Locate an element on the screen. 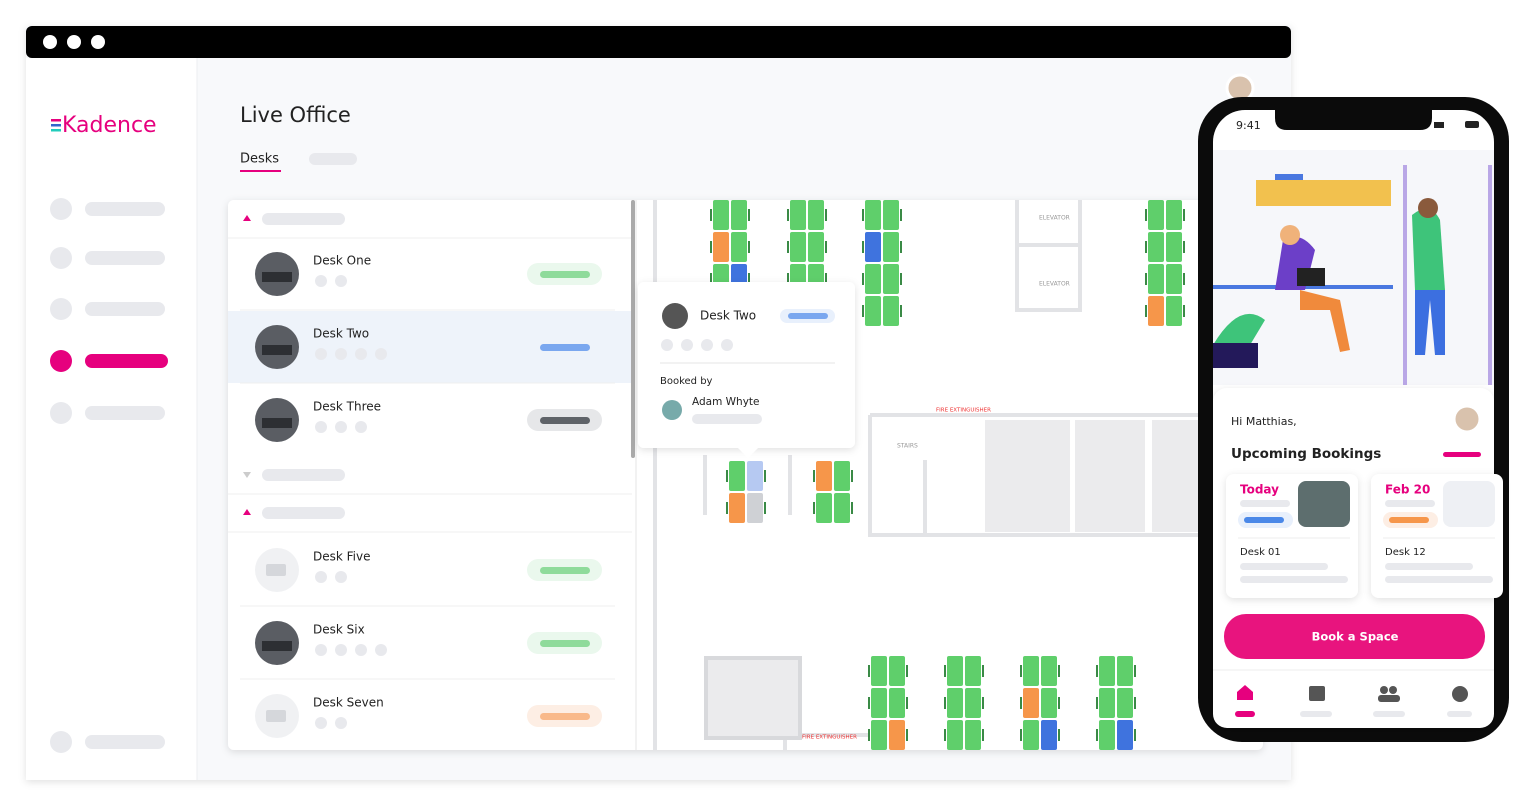 The image size is (1535, 812). tab-people is located at coordinates (1384, 690).